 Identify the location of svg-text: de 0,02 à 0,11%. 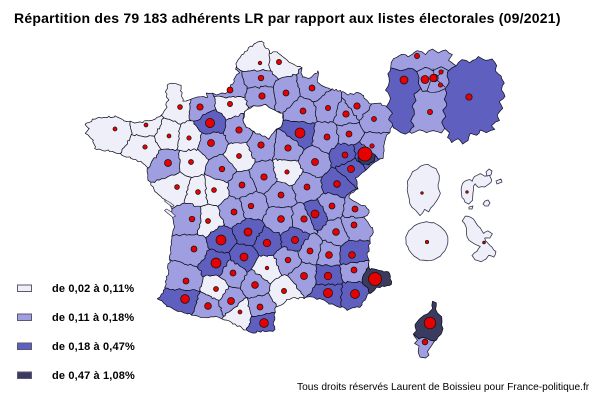
(93, 289).